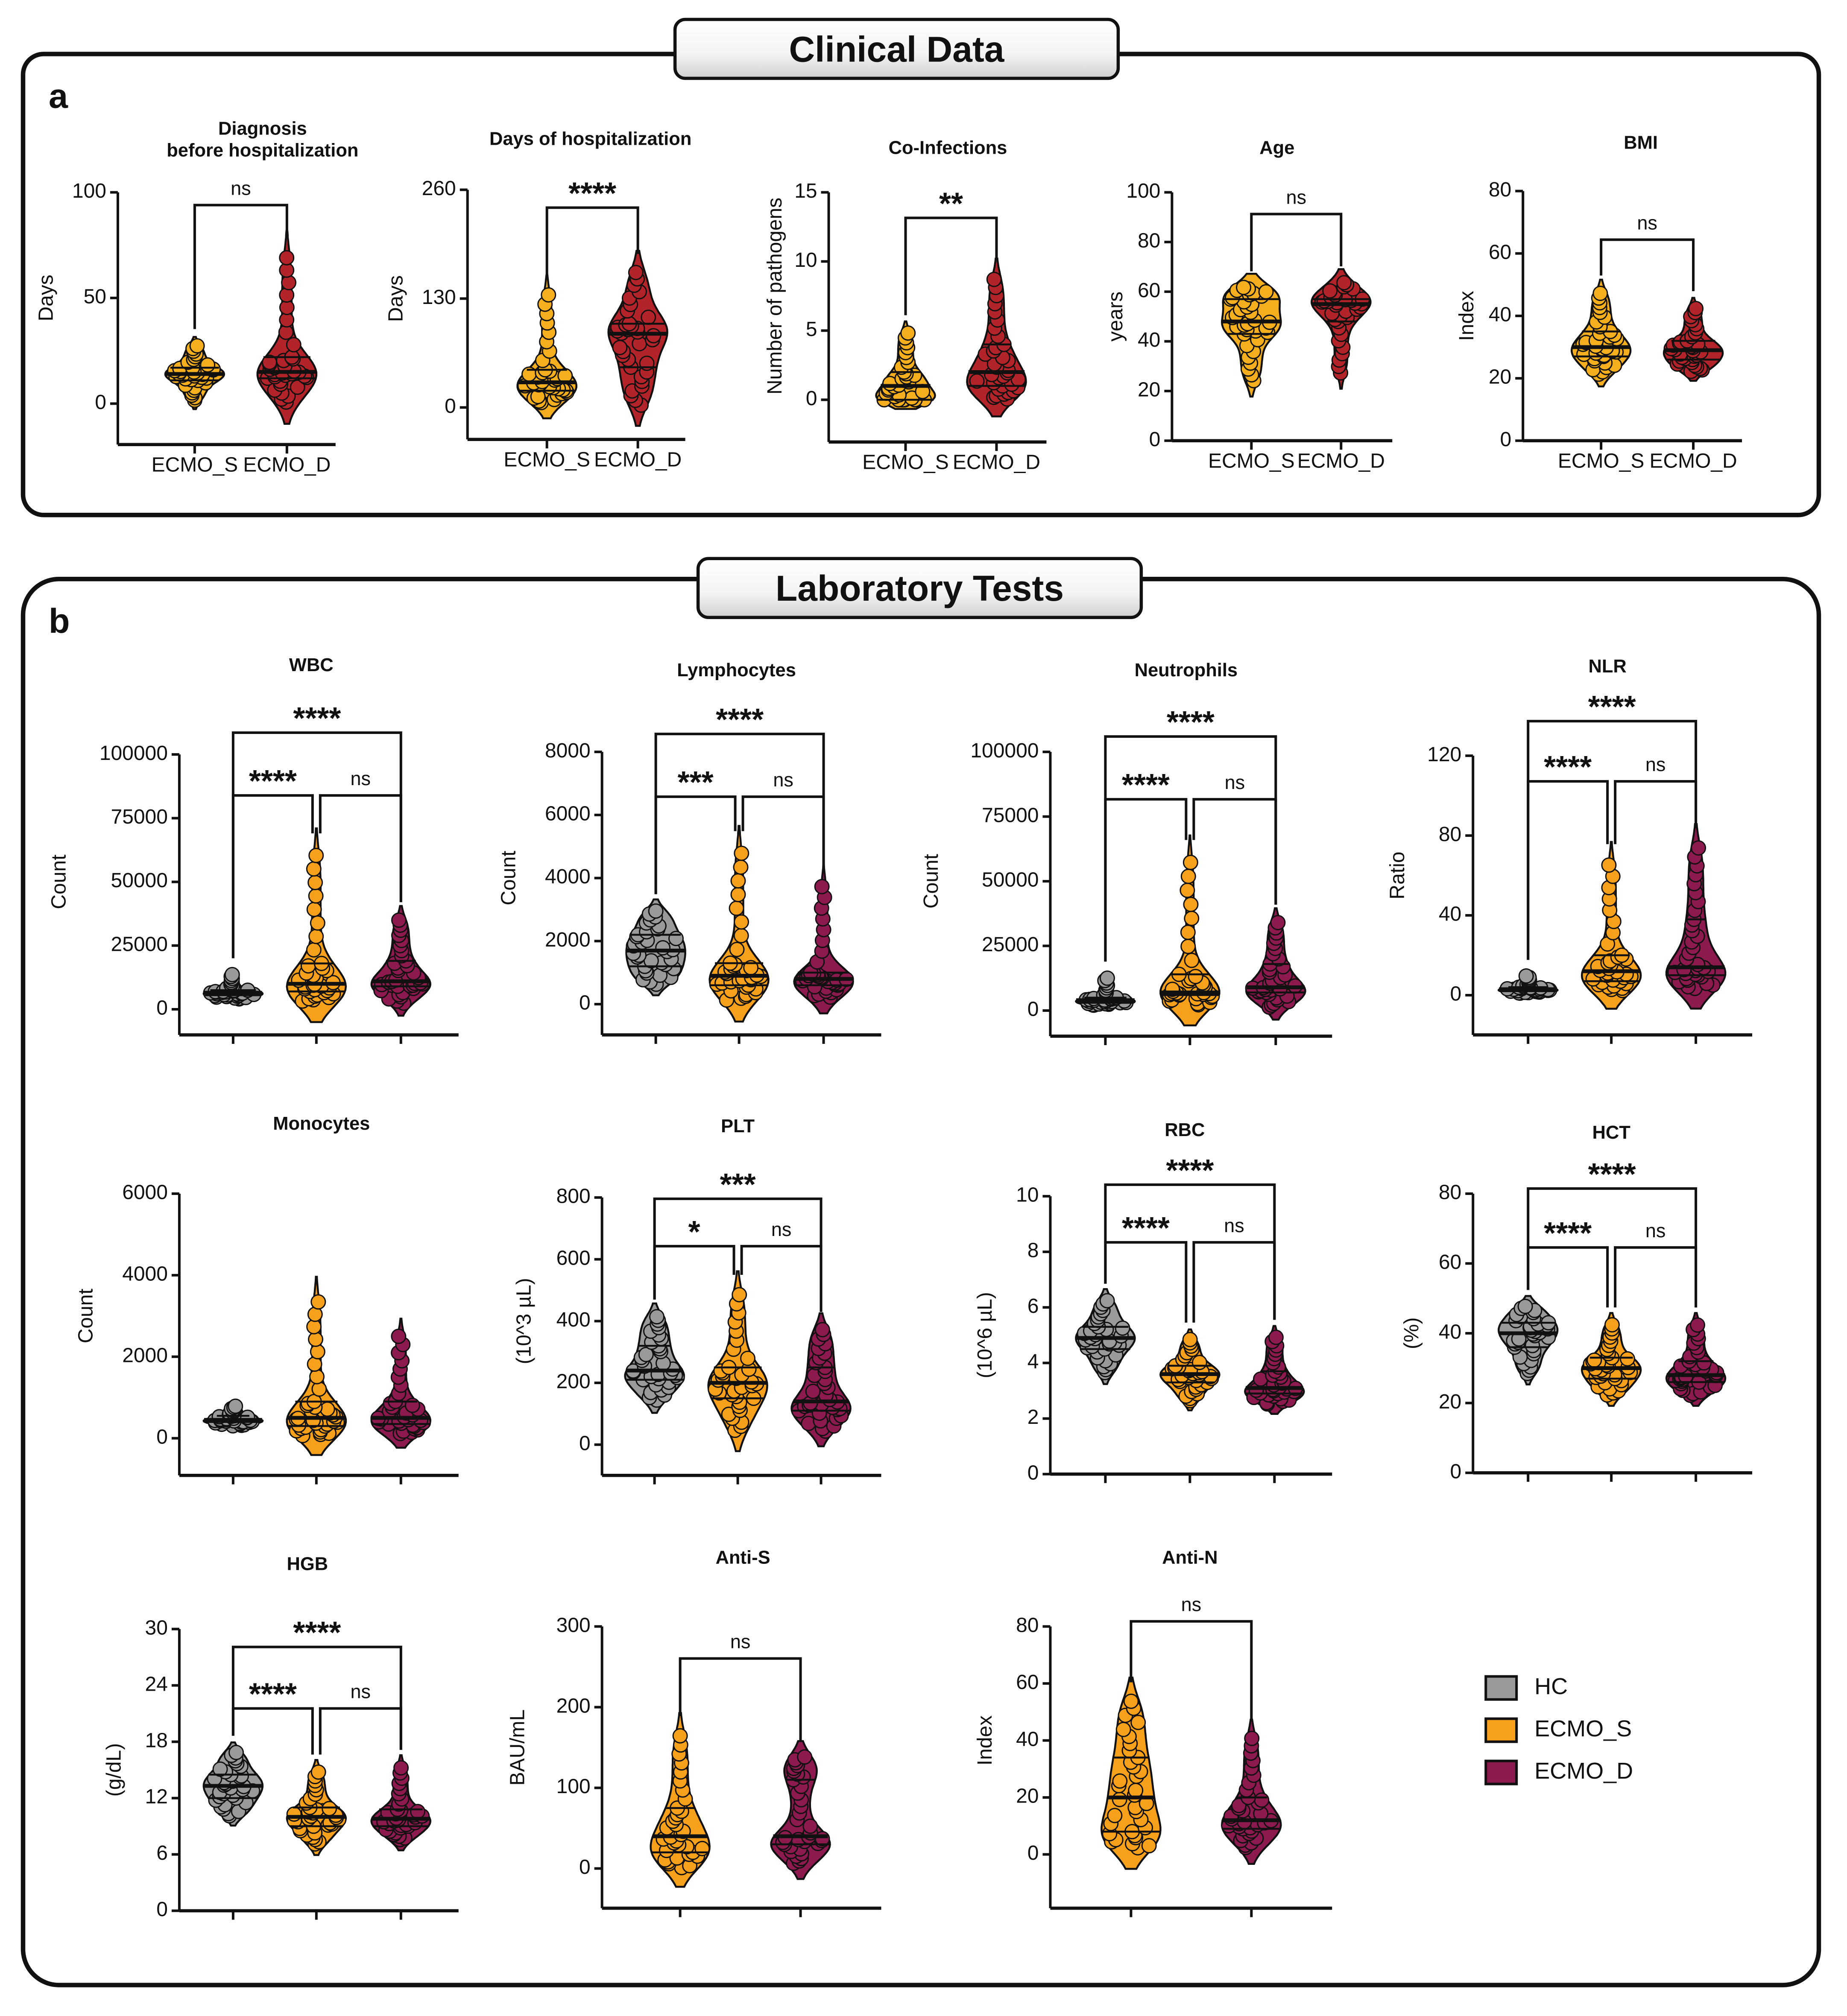 The image size is (1847, 2016). I want to click on y-tick-label: 25000, so click(1010, 944).